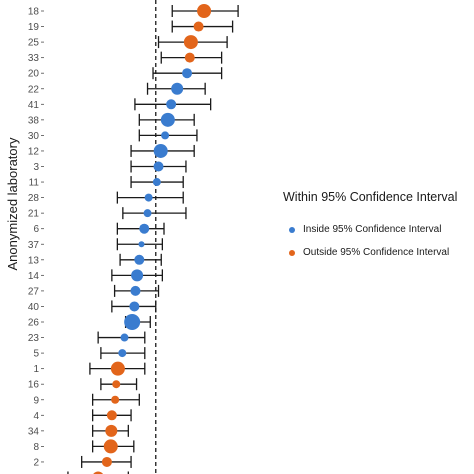 The image size is (474, 474). I want to click on y-tick-label: 16, so click(34, 385).